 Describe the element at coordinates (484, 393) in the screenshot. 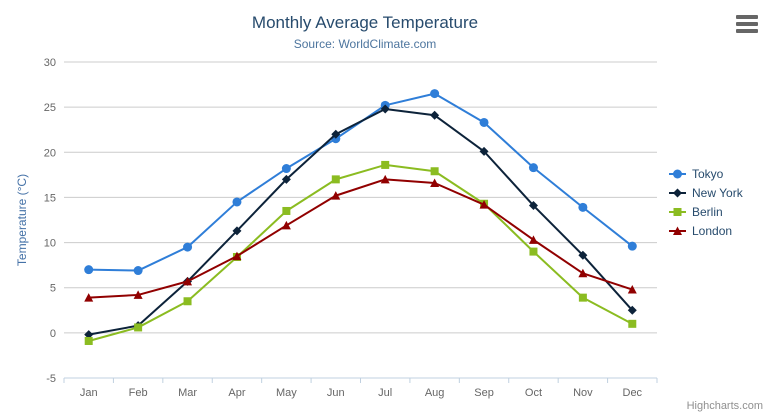

I see `x-tick-label: Sep` at that location.